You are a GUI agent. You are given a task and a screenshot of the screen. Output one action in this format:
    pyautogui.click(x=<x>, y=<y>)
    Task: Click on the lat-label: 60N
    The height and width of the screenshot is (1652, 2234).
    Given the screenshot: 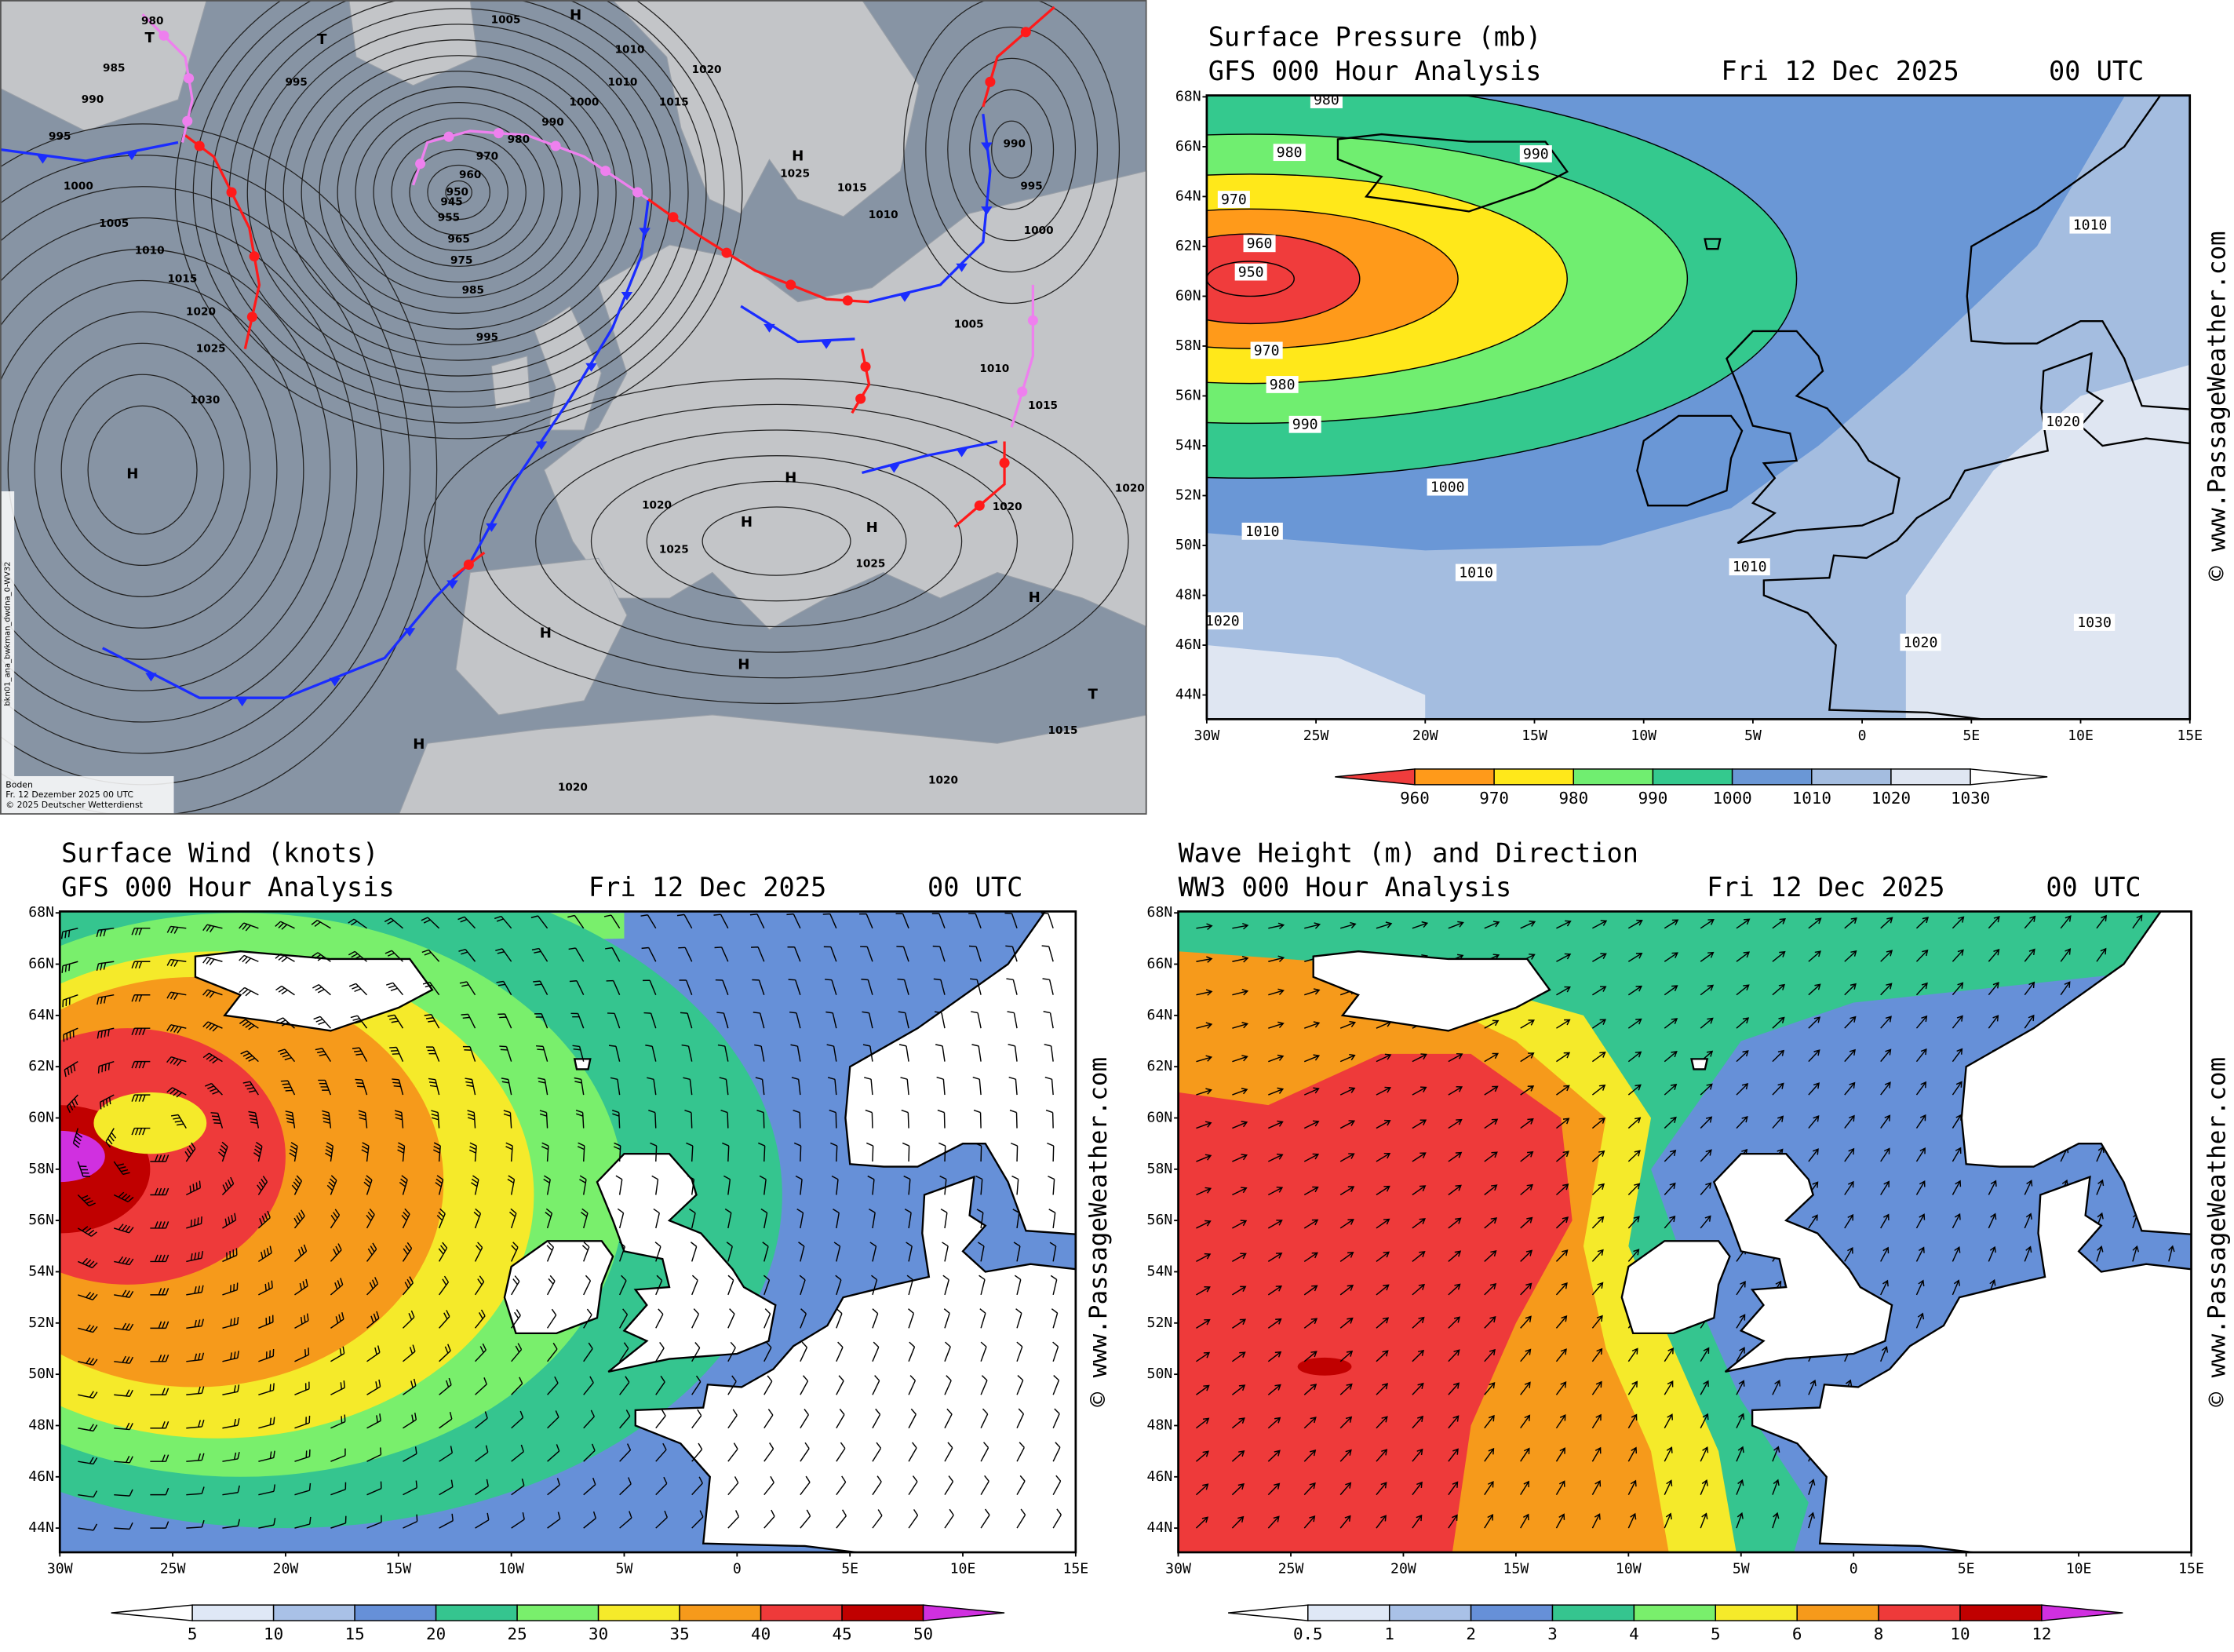 What is the action you would take?
    pyautogui.click(x=1160, y=1118)
    